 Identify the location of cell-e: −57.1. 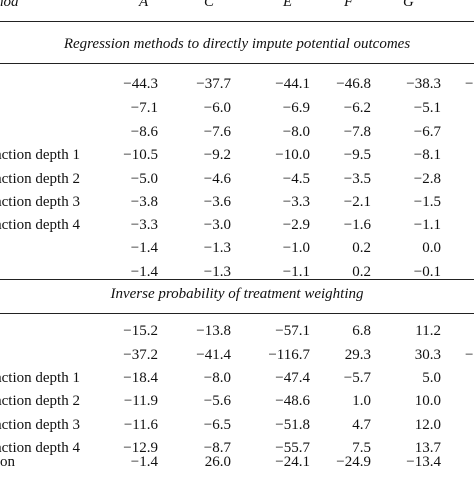
(292, 331).